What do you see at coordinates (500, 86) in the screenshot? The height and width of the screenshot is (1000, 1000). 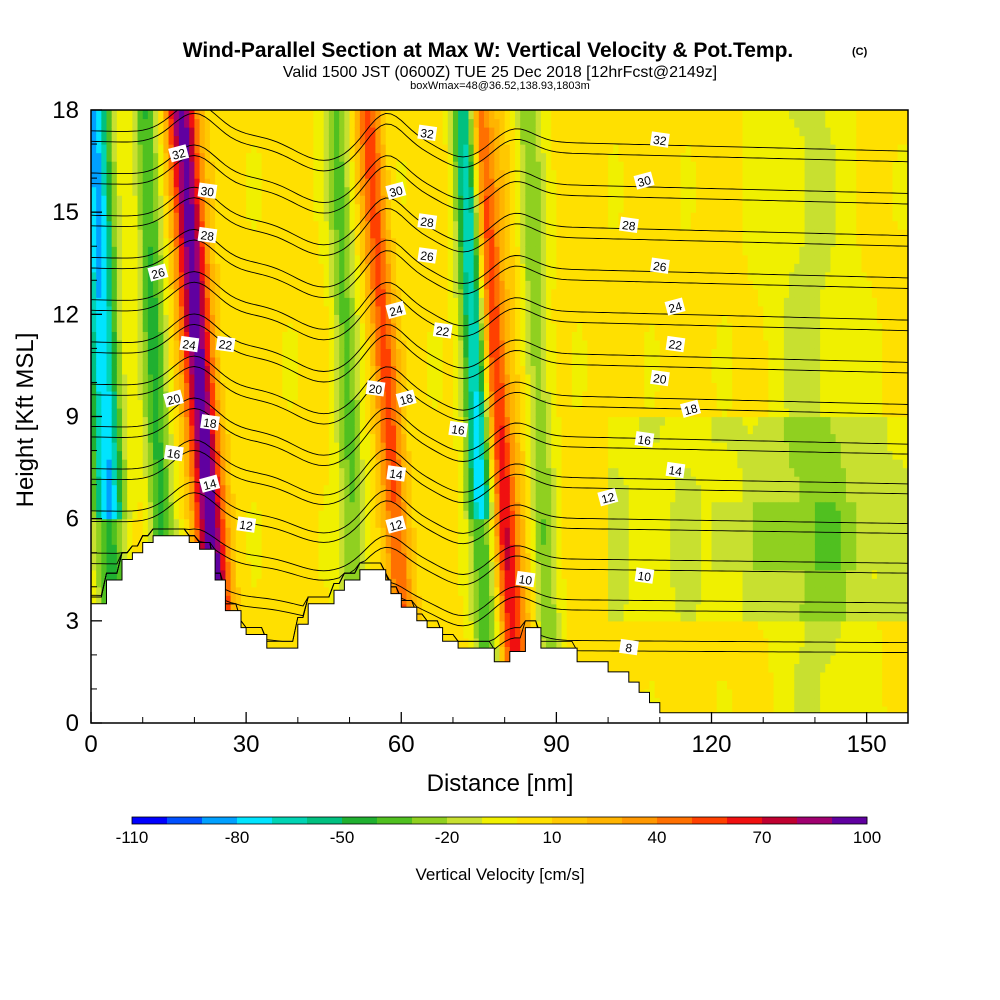 I see `chart-subtitle-2: boxWmax=48@36.52,138.93,1803m` at bounding box center [500, 86].